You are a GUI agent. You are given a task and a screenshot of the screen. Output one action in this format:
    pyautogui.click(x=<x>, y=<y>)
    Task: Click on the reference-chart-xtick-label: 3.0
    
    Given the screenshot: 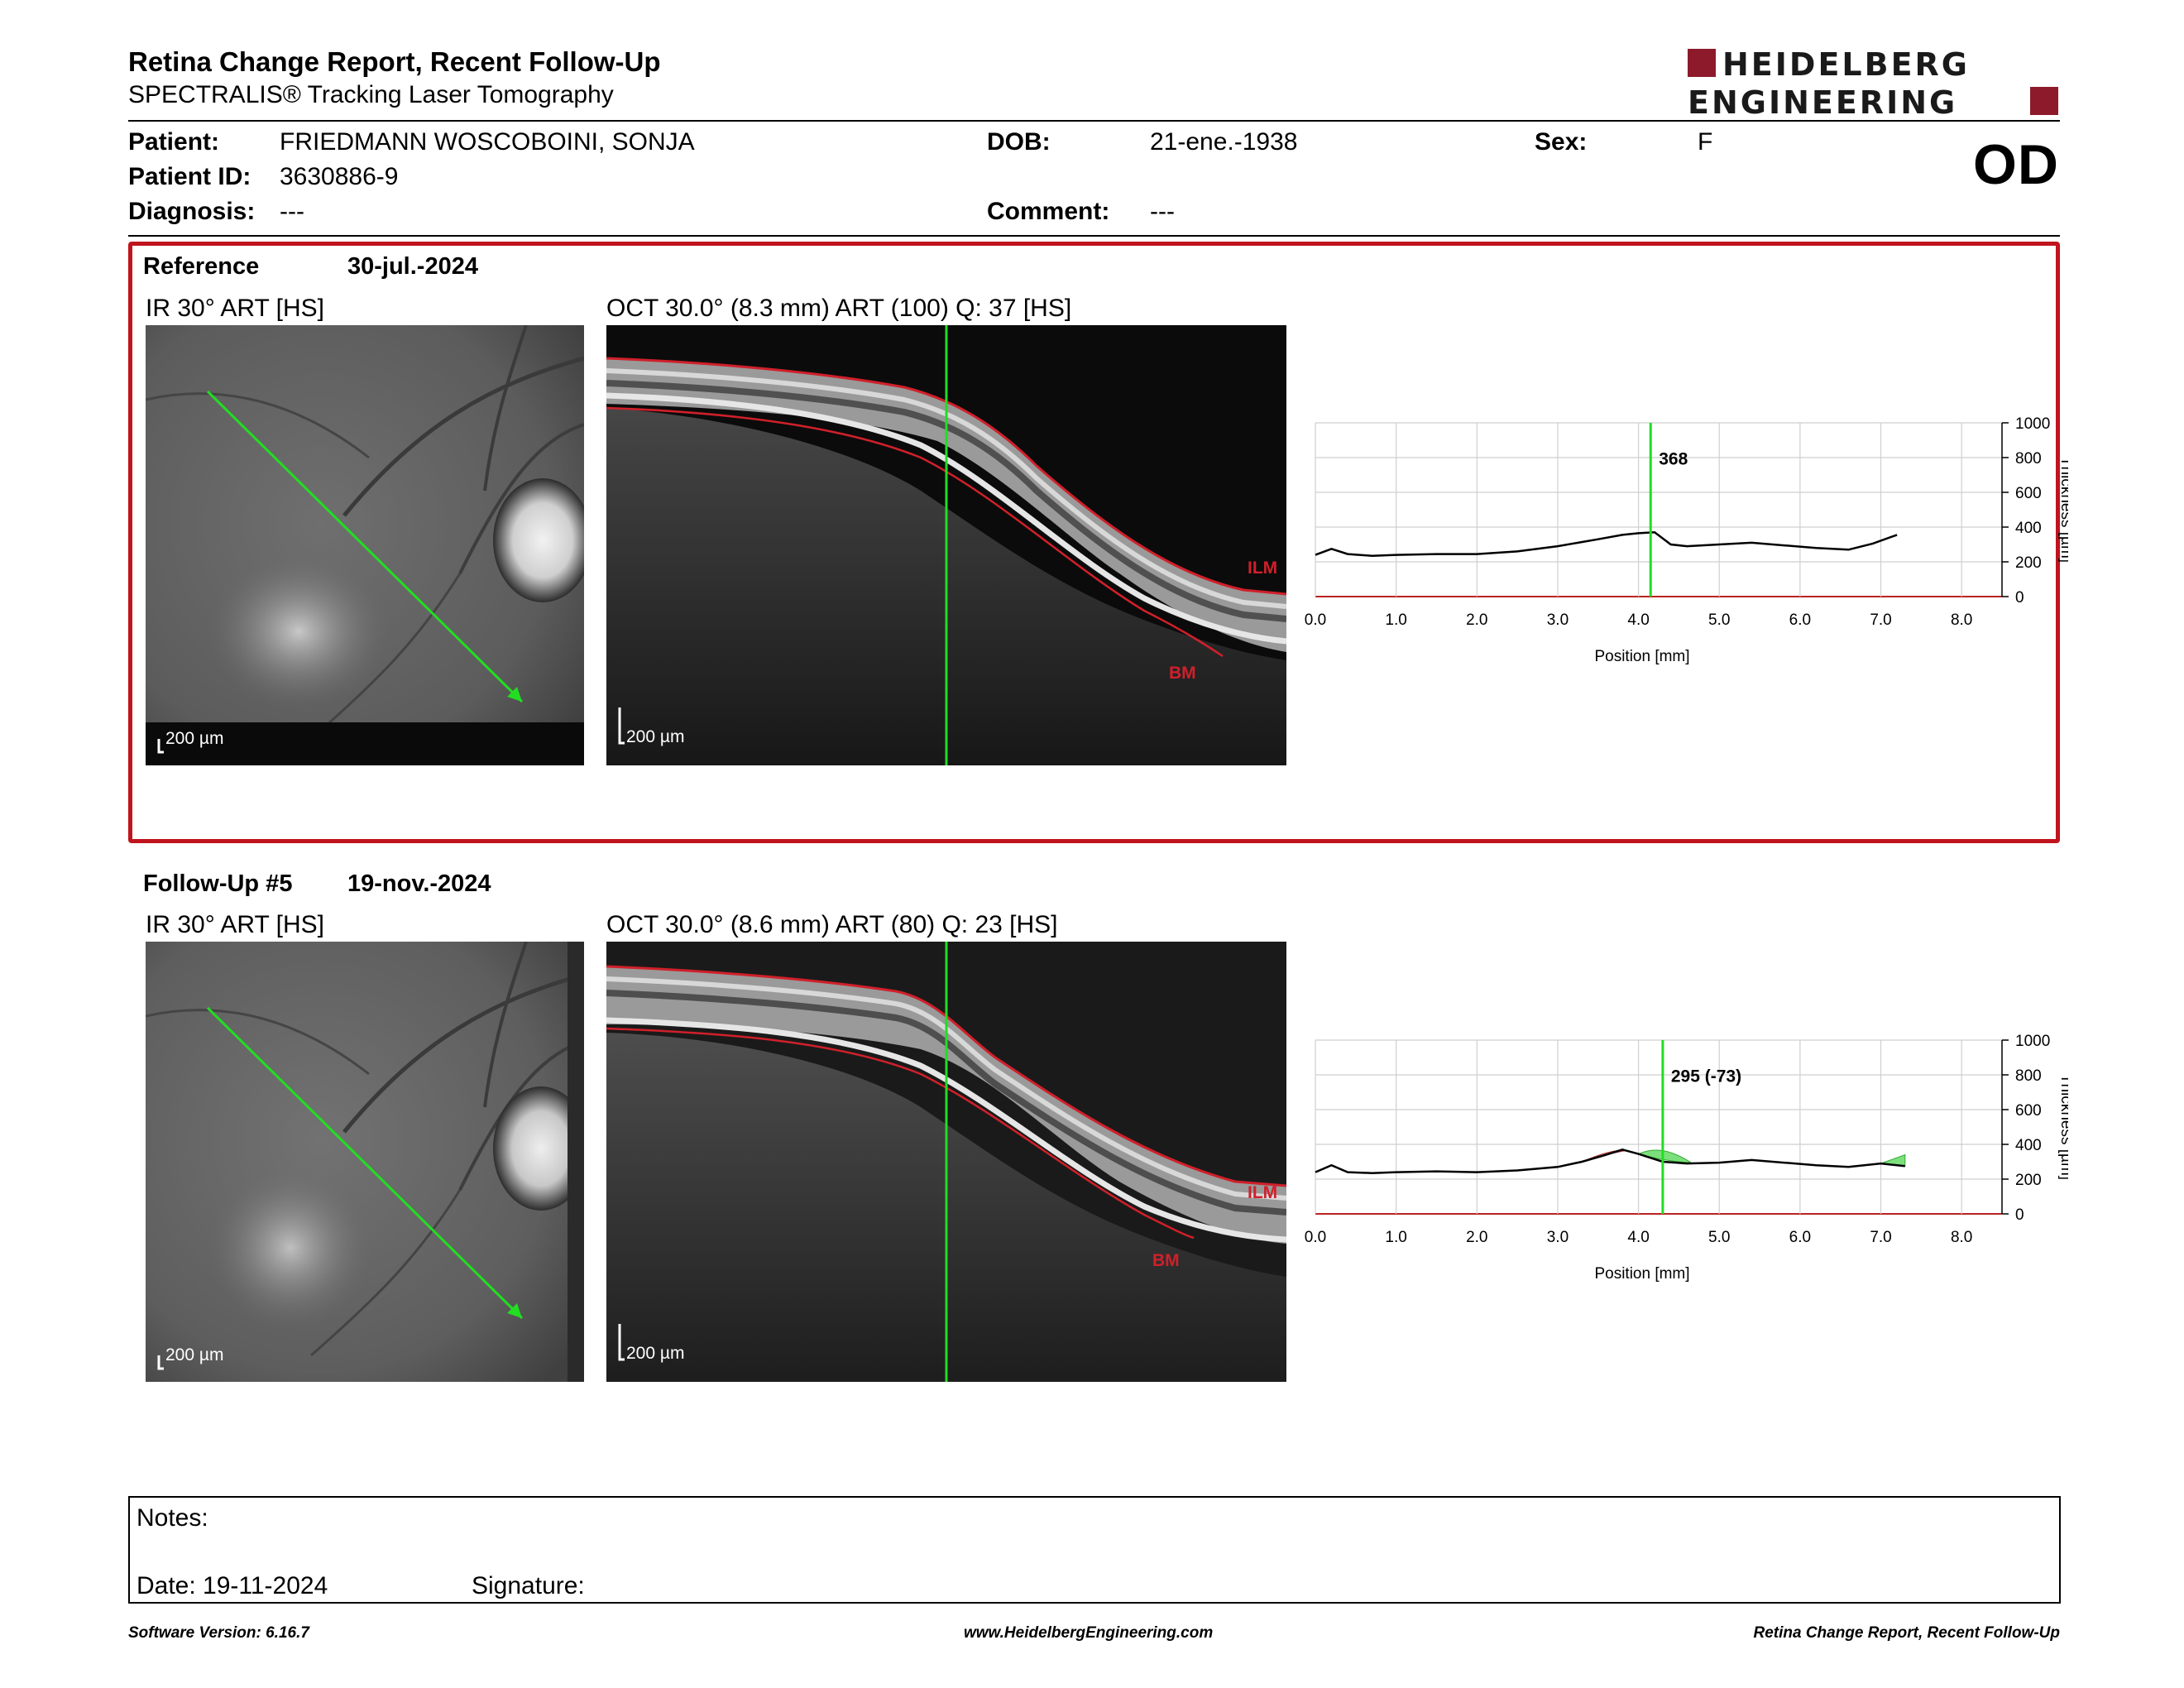 What is the action you would take?
    pyautogui.click(x=1558, y=620)
    